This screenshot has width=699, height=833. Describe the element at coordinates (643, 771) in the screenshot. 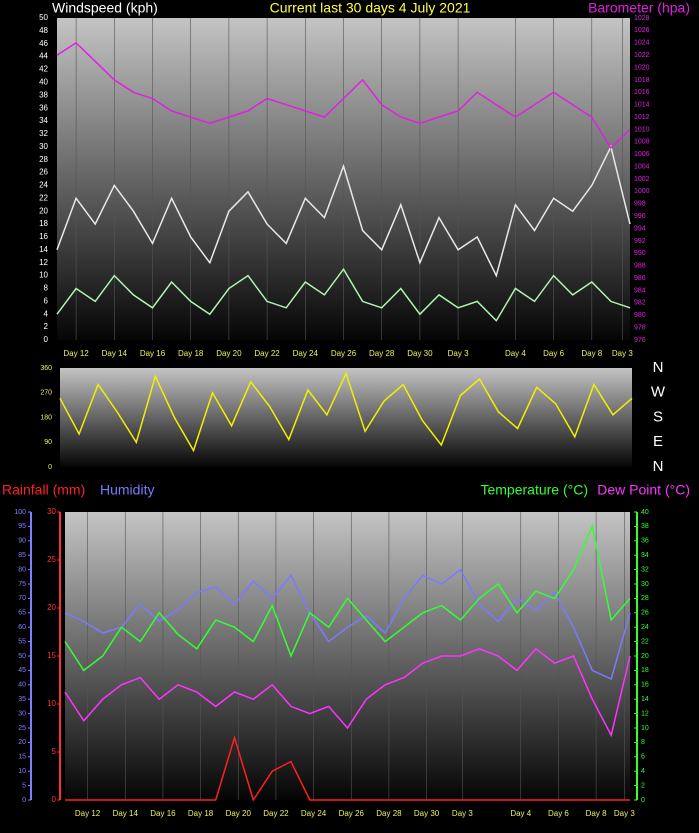

I see `y2-tick-label: 4` at that location.